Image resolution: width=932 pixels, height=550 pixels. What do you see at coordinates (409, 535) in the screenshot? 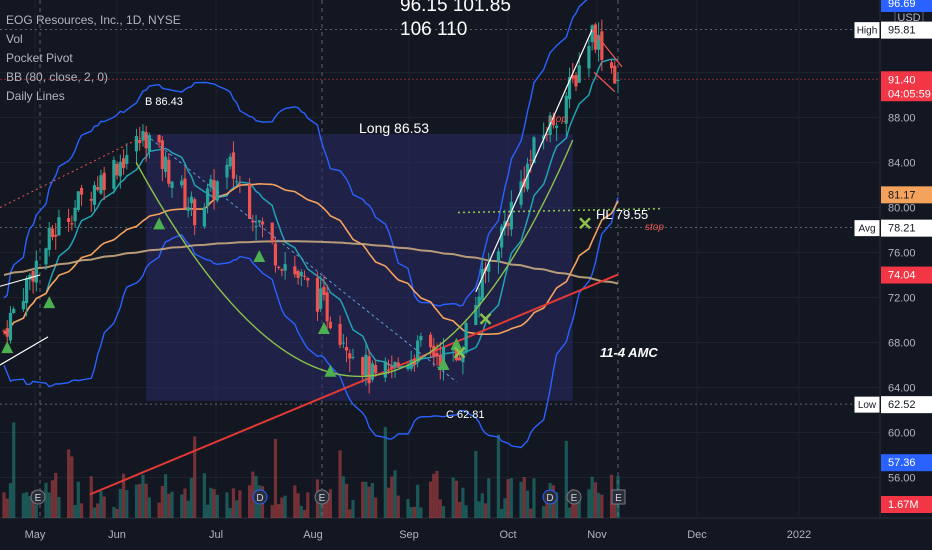
I see `time-tick-label: Sep` at bounding box center [409, 535].